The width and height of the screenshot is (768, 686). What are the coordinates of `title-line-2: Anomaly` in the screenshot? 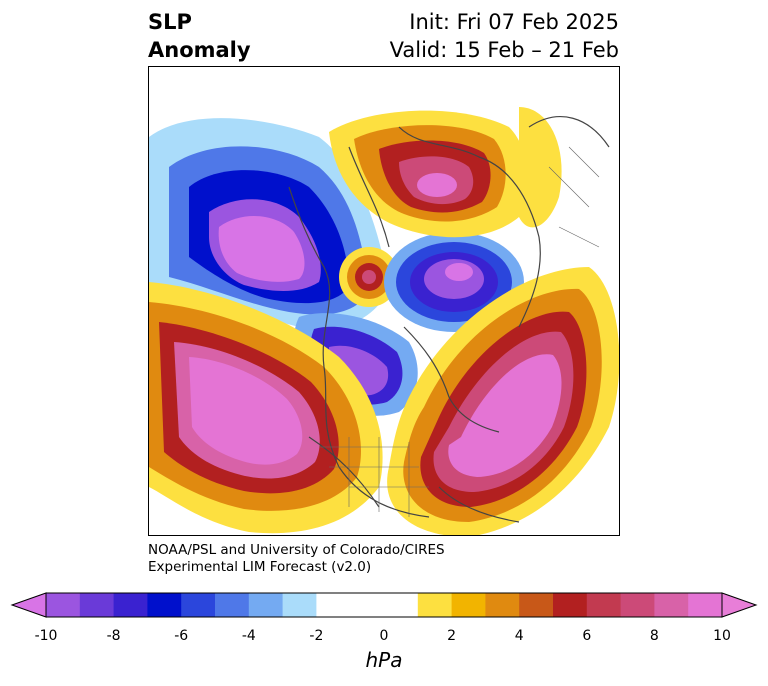 It's located at (199, 50).